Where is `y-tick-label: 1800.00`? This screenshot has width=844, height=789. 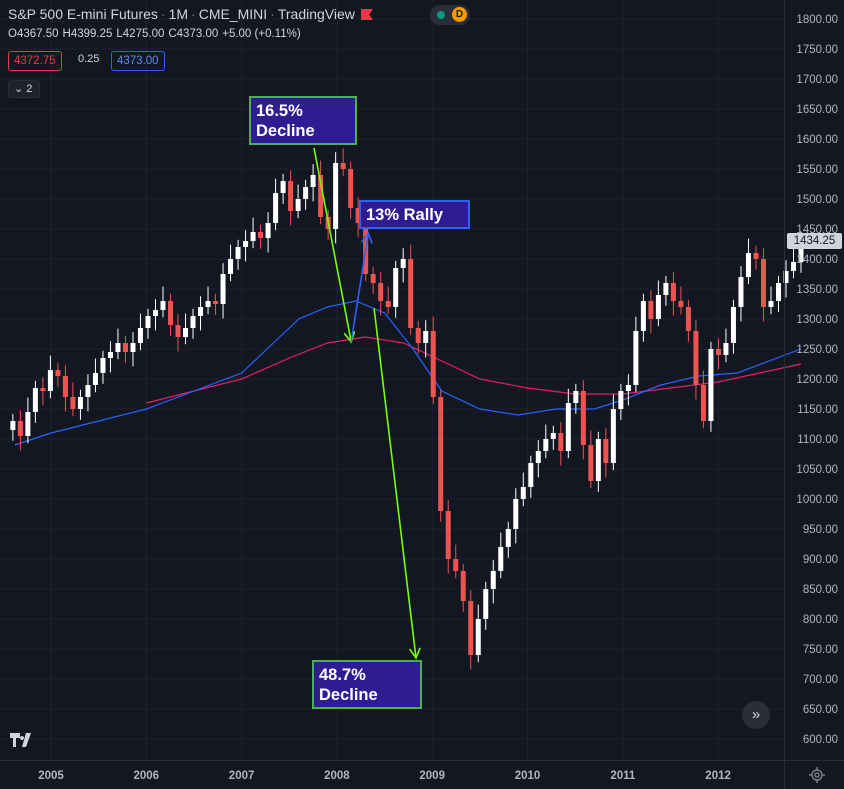 y-tick-label: 1800.00 is located at coordinates (817, 20).